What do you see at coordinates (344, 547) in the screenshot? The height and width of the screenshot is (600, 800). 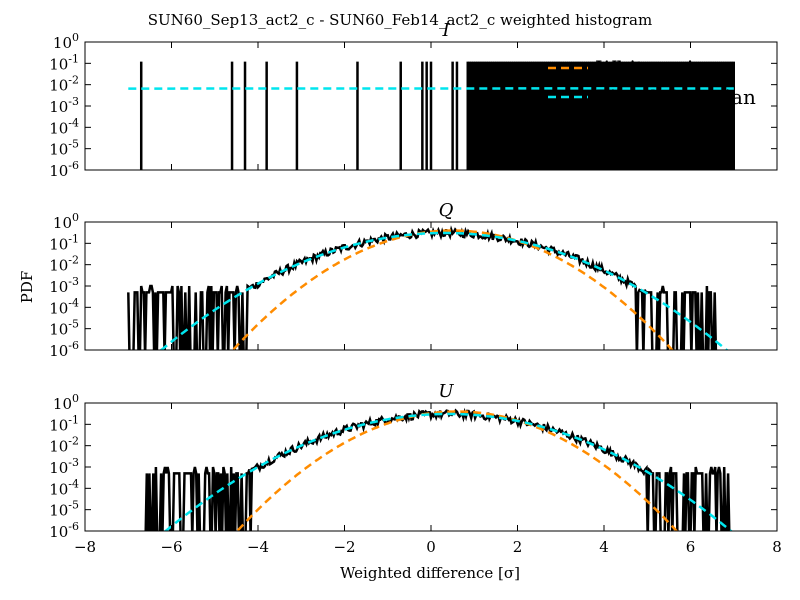 I see `x-tick-label: −2` at bounding box center [344, 547].